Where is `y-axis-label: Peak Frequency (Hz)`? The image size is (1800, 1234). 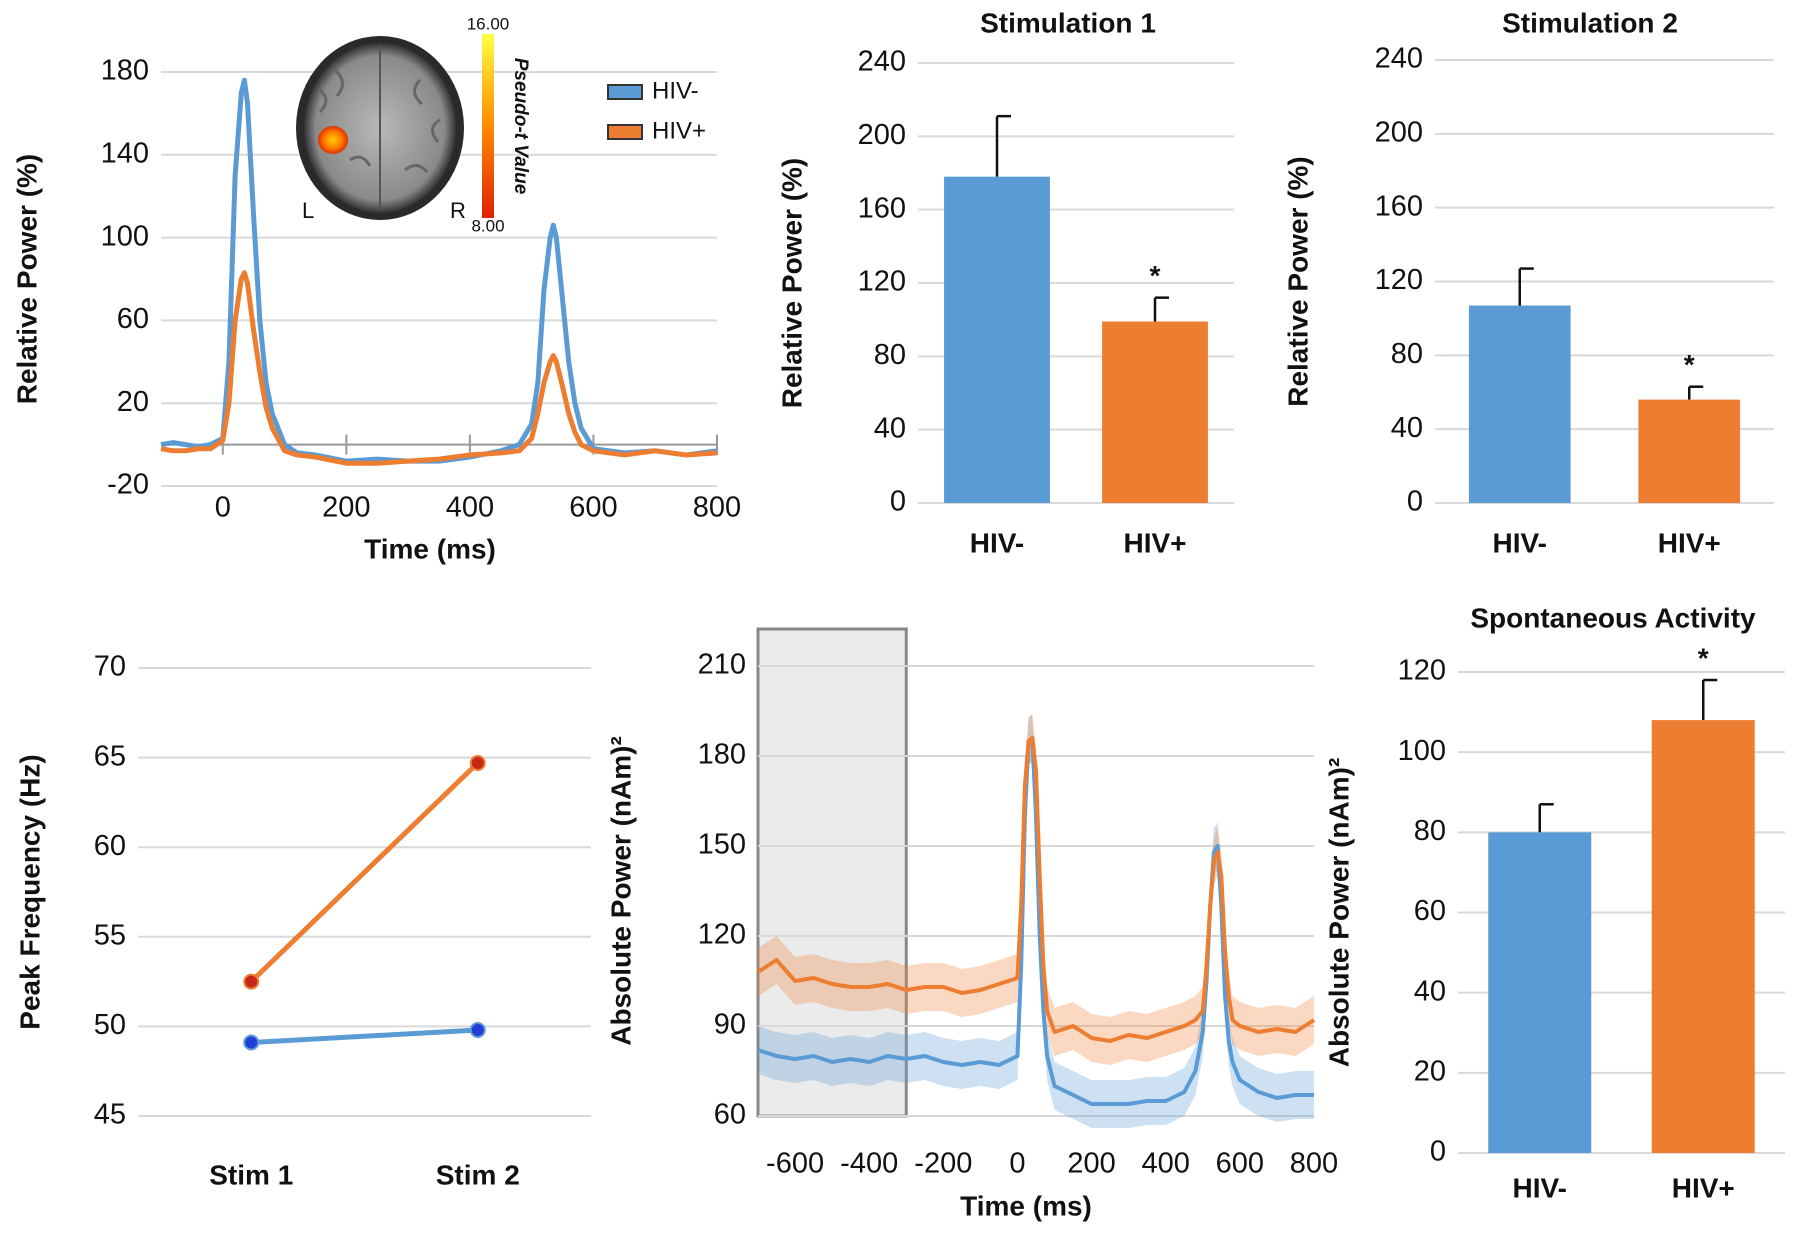 y-axis-label: Peak Frequency (Hz) is located at coordinates (29, 891).